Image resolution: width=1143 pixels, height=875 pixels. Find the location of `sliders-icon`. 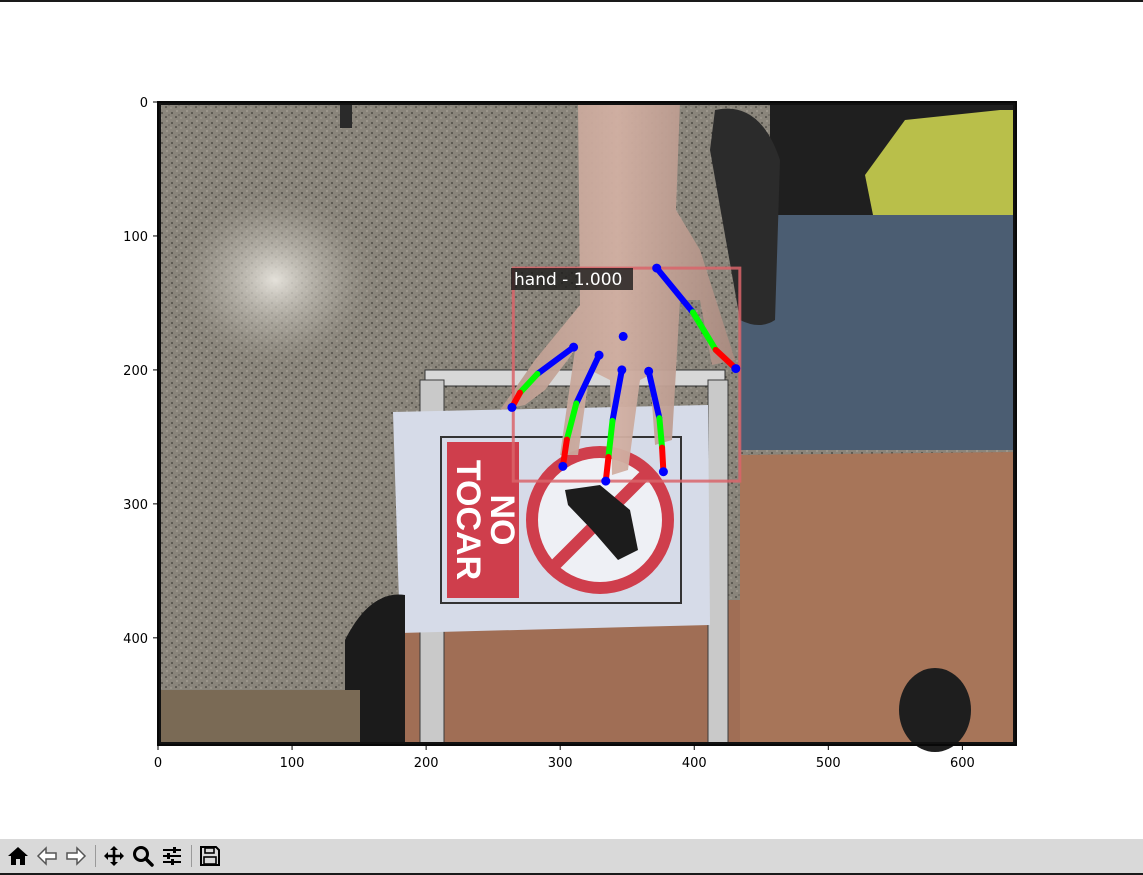

sliders-icon is located at coordinates (172, 856).